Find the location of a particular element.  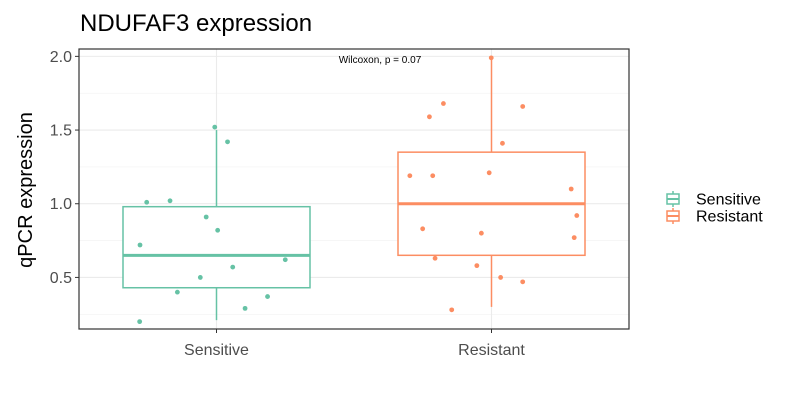

box-resistant is located at coordinates (491, 181).